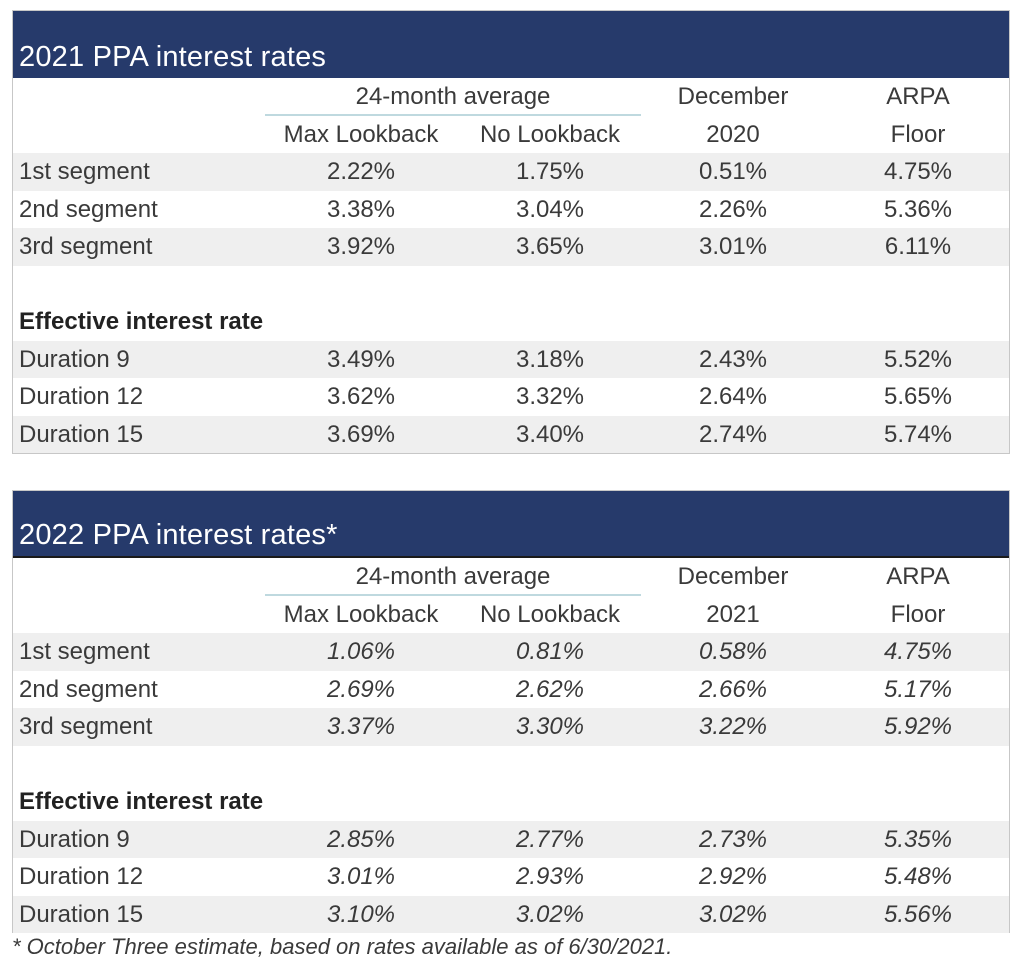 The width and height of the screenshot is (1024, 970). Describe the element at coordinates (511, 839) in the screenshot. I see `table-row: Duration 9 2.85% 2.77% 2.73% 5.35%` at that location.